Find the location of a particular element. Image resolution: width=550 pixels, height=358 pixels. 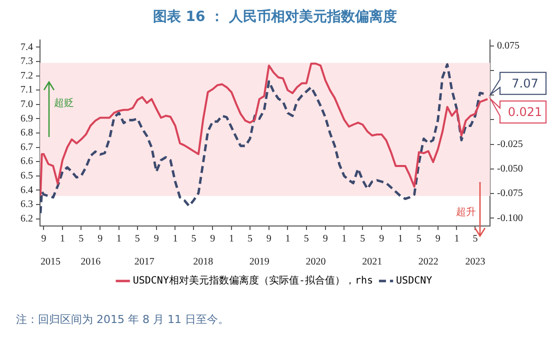

x2-tick-label: 2020 is located at coordinates (316, 262).